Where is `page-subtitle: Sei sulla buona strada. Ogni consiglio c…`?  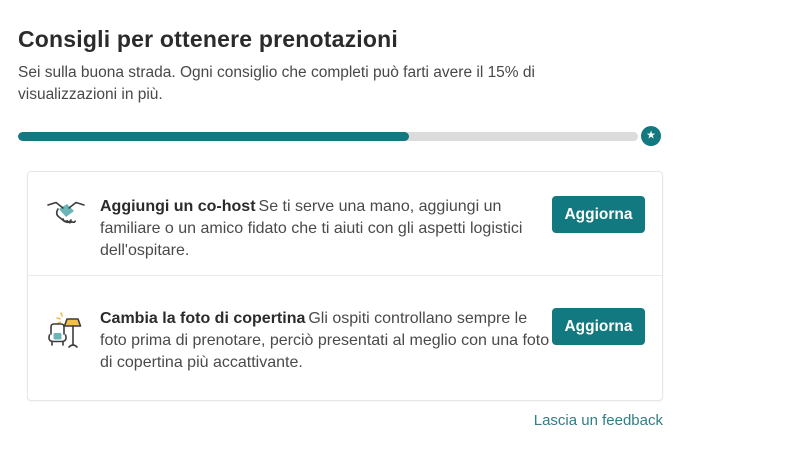 page-subtitle: Sei sulla buona strada. Ogni consiglio c… is located at coordinates (276, 83).